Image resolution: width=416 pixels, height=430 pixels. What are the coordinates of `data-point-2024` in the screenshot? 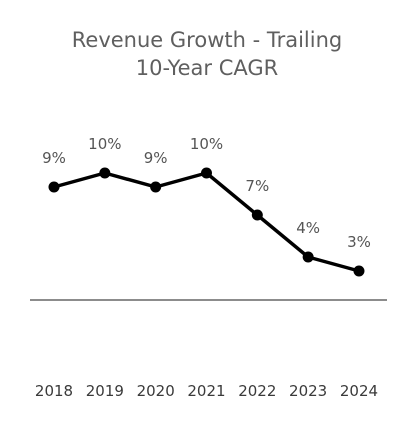 It's located at (359, 271).